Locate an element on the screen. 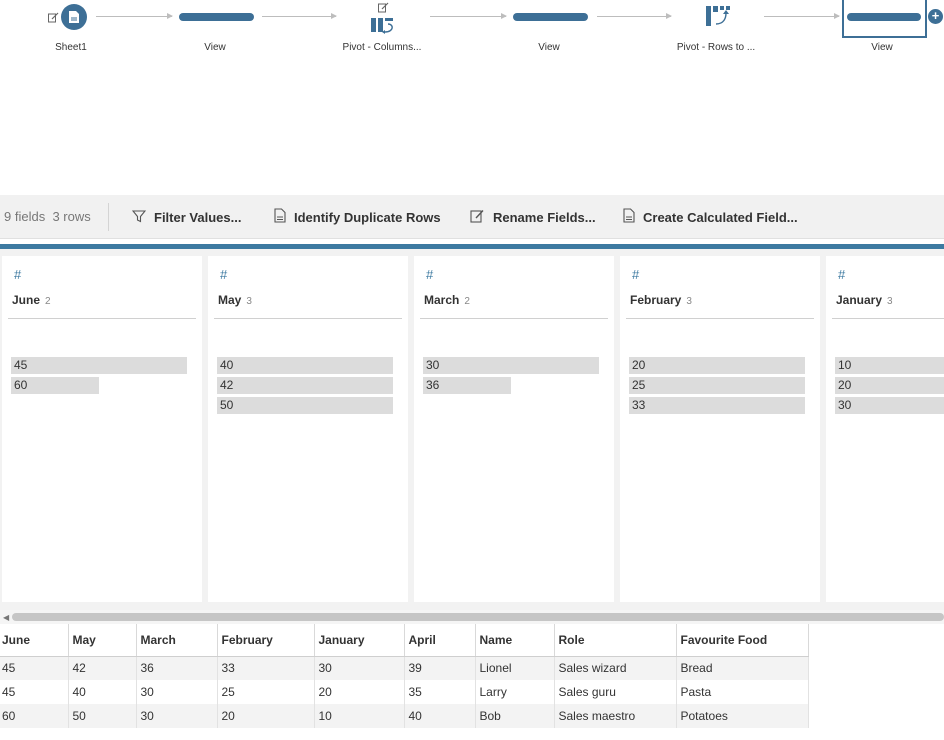  value-bar: 50 is located at coordinates (305, 405).